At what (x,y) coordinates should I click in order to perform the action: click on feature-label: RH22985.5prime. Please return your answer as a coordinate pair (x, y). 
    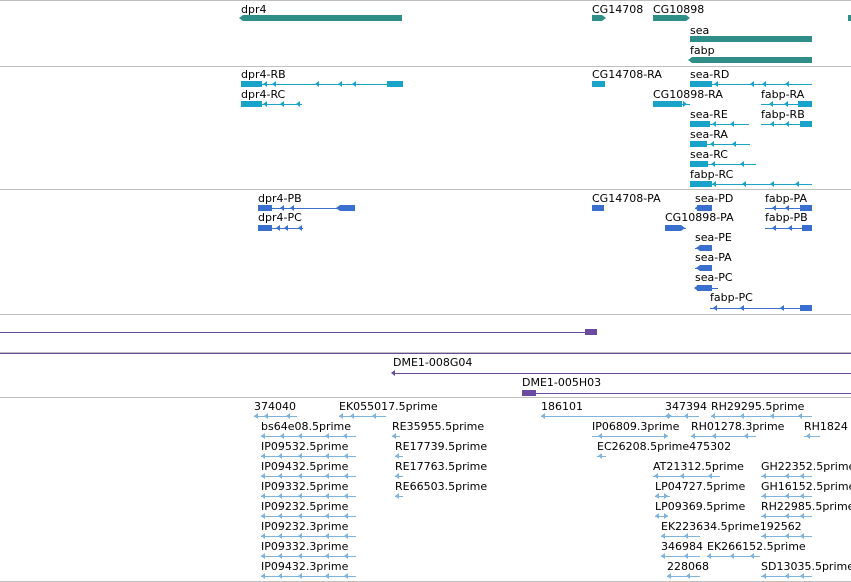
    Looking at the image, I should click on (806, 506).